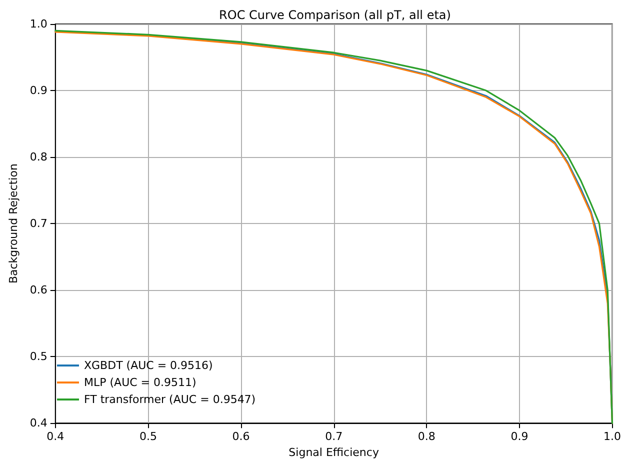  Describe the element at coordinates (334, 452) in the screenshot. I see `x-axis-title: Signal Efficiency` at that location.